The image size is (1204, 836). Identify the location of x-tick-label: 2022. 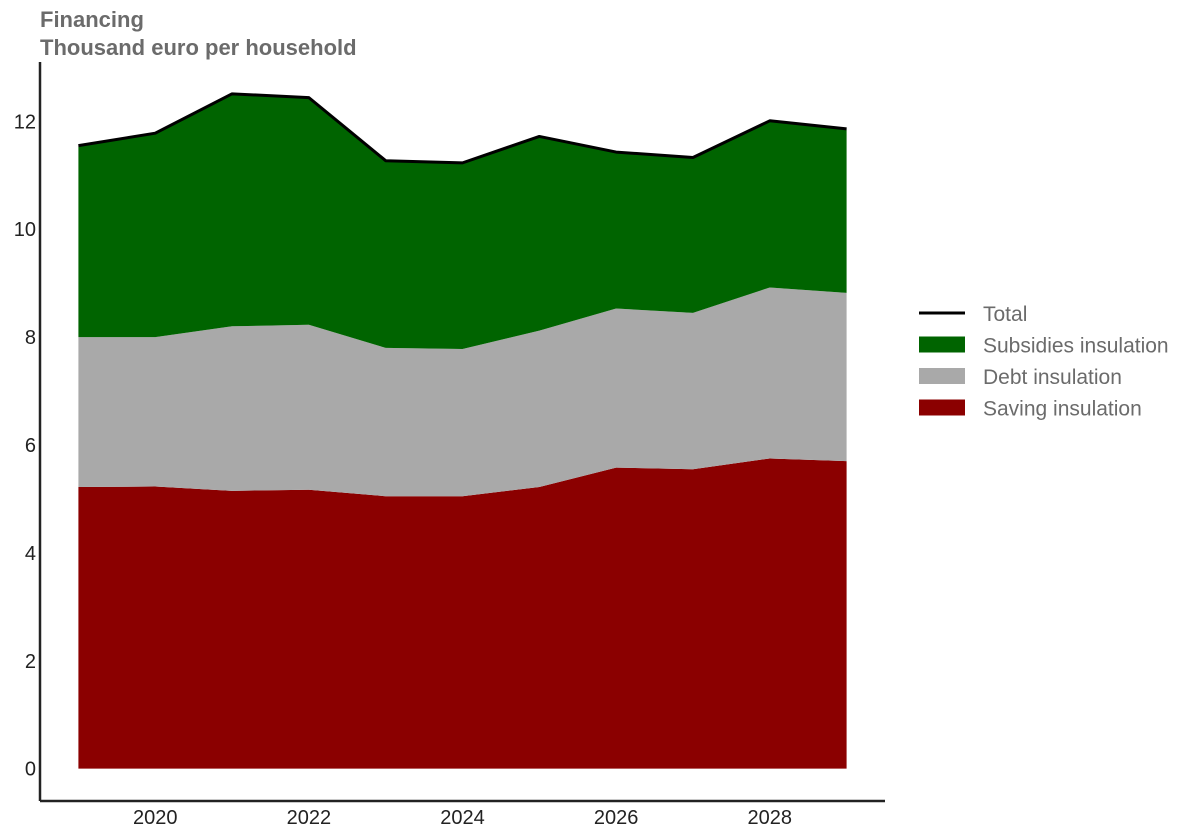
(309, 818).